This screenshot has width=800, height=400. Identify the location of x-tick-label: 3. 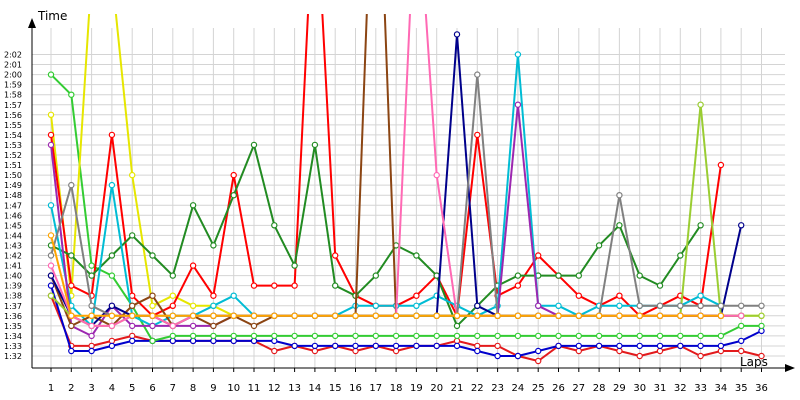
(91, 388).